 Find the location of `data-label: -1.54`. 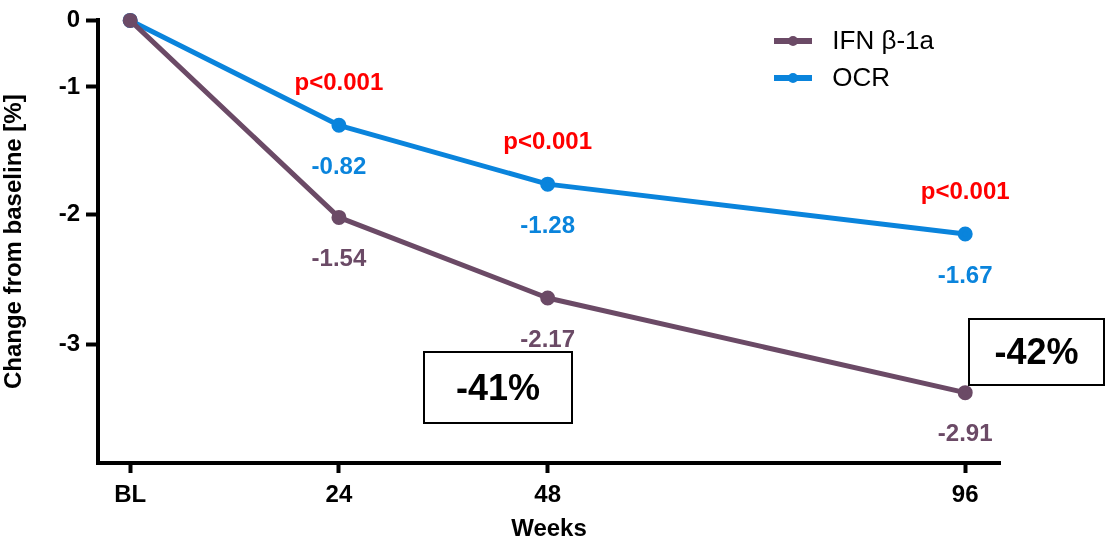

data-label: -1.54 is located at coordinates (339, 258).